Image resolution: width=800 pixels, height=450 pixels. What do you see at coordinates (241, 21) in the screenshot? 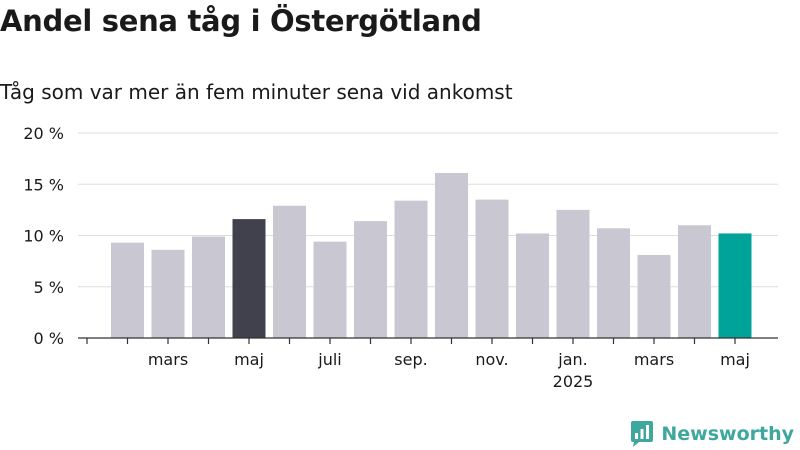
I see `chart-title: Andel sena tåg i Östergötland` at bounding box center [241, 21].